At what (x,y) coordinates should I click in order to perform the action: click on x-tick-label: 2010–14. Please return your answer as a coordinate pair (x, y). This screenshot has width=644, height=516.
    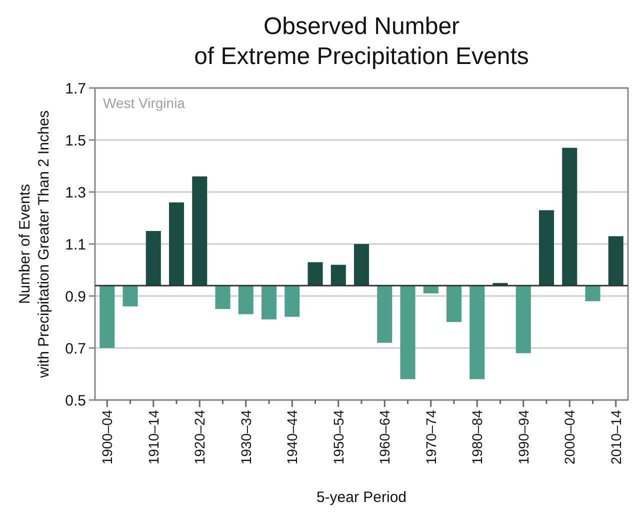
    Looking at the image, I should click on (616, 437).